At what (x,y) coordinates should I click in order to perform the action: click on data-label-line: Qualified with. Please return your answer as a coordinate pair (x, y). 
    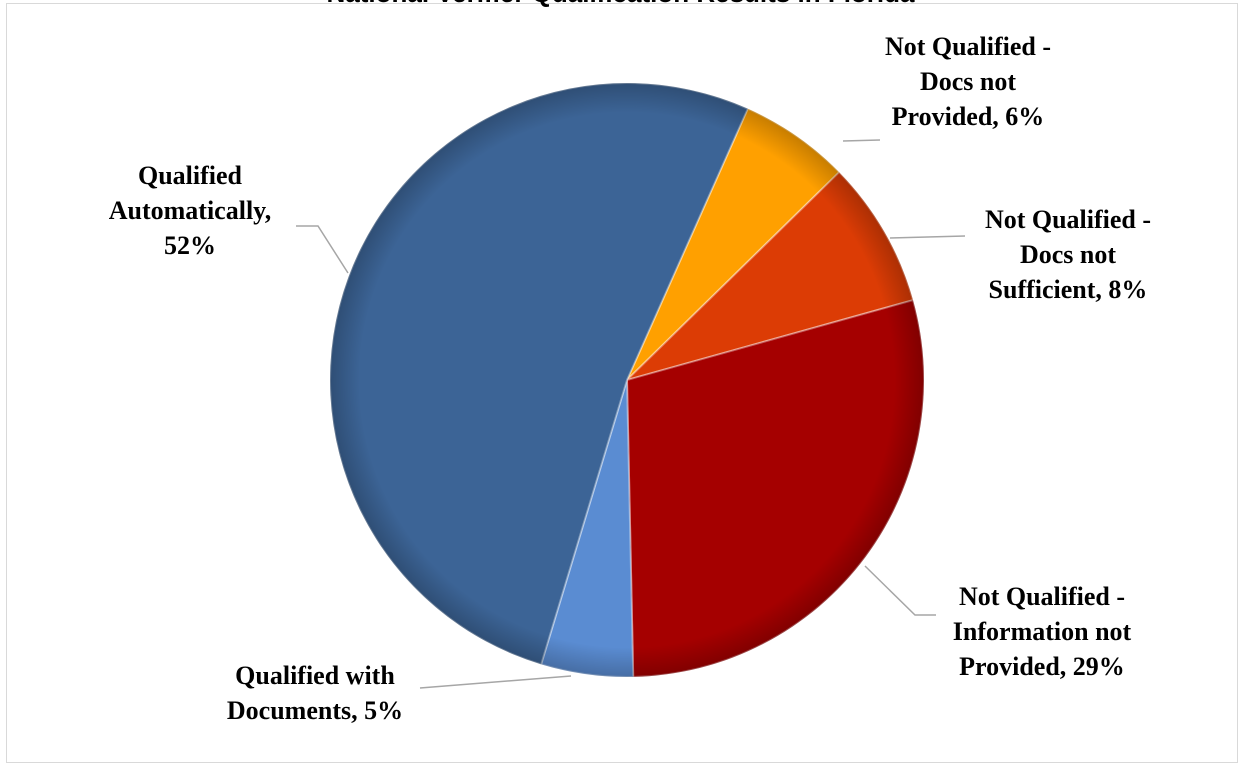
    Looking at the image, I should click on (315, 675).